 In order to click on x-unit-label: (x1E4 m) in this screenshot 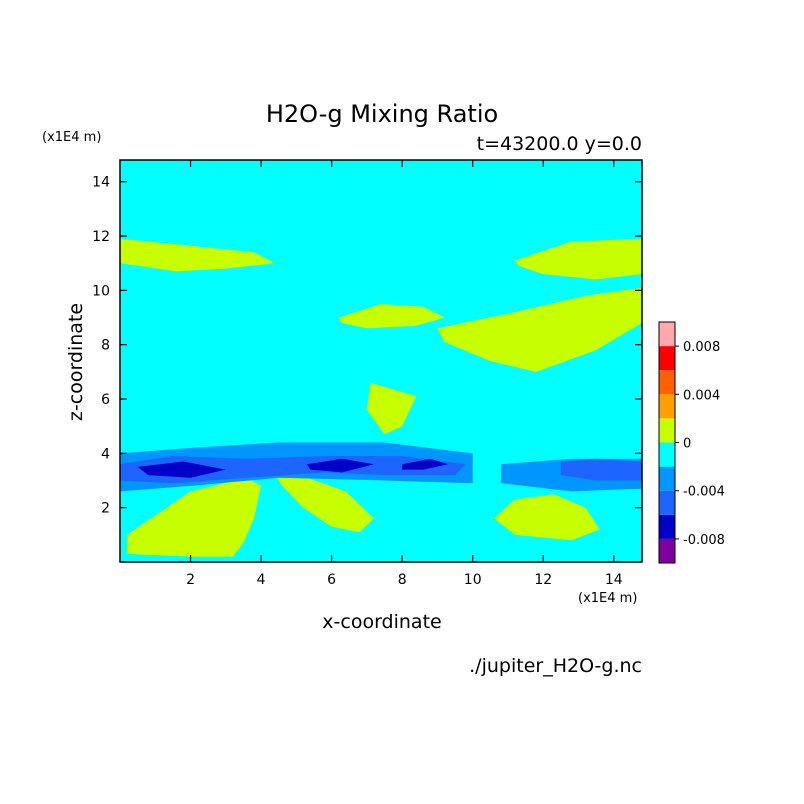, I will do `click(607, 598)`.